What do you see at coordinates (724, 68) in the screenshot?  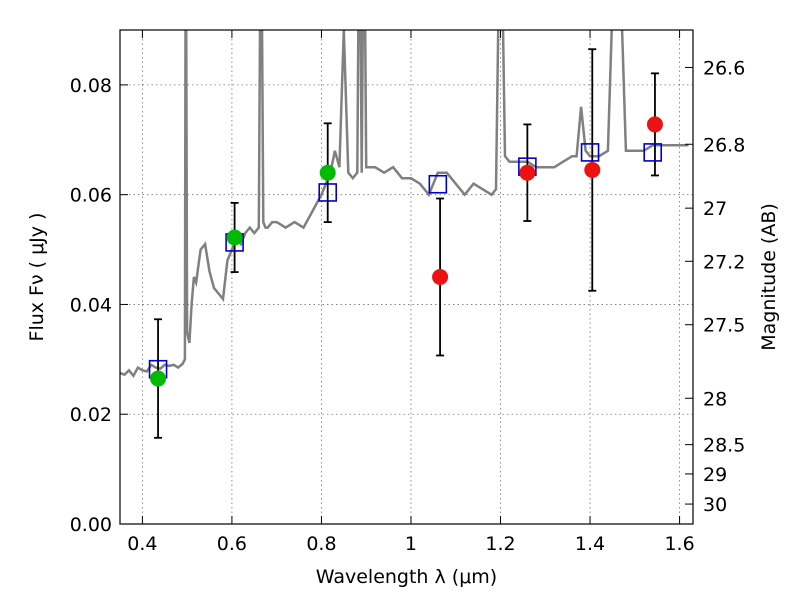 I see `mag-tick-label: 26.6` at bounding box center [724, 68].